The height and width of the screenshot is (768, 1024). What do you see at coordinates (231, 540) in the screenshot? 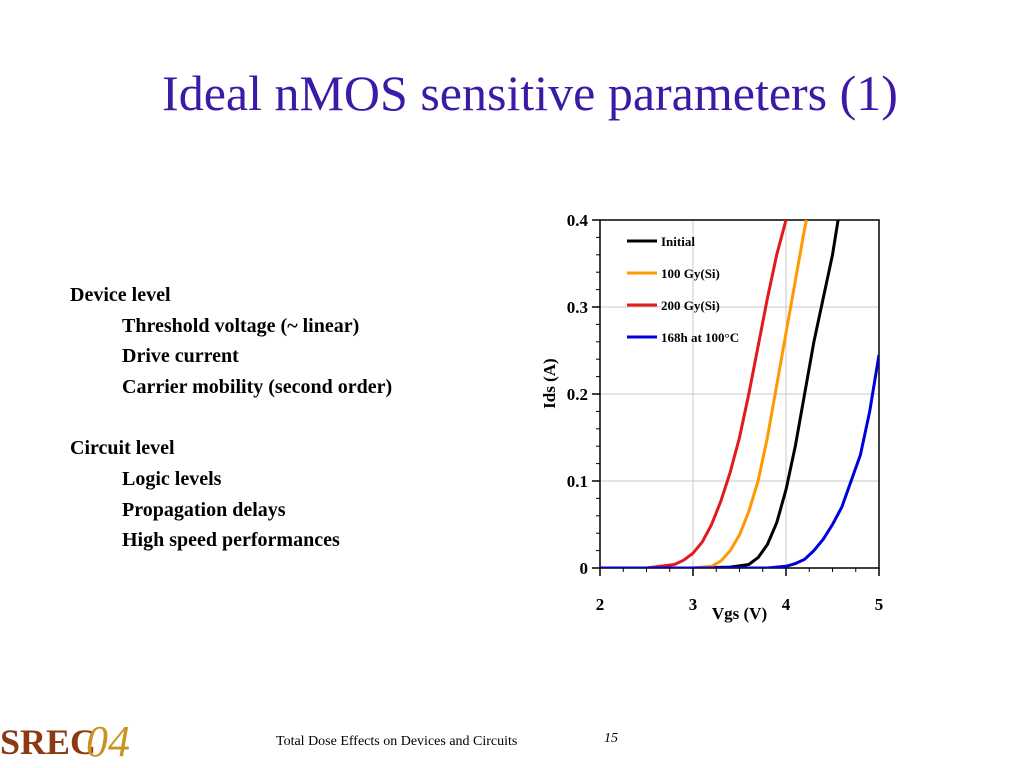
I see `circuit-item-high-speed: High speed performances` at bounding box center [231, 540].